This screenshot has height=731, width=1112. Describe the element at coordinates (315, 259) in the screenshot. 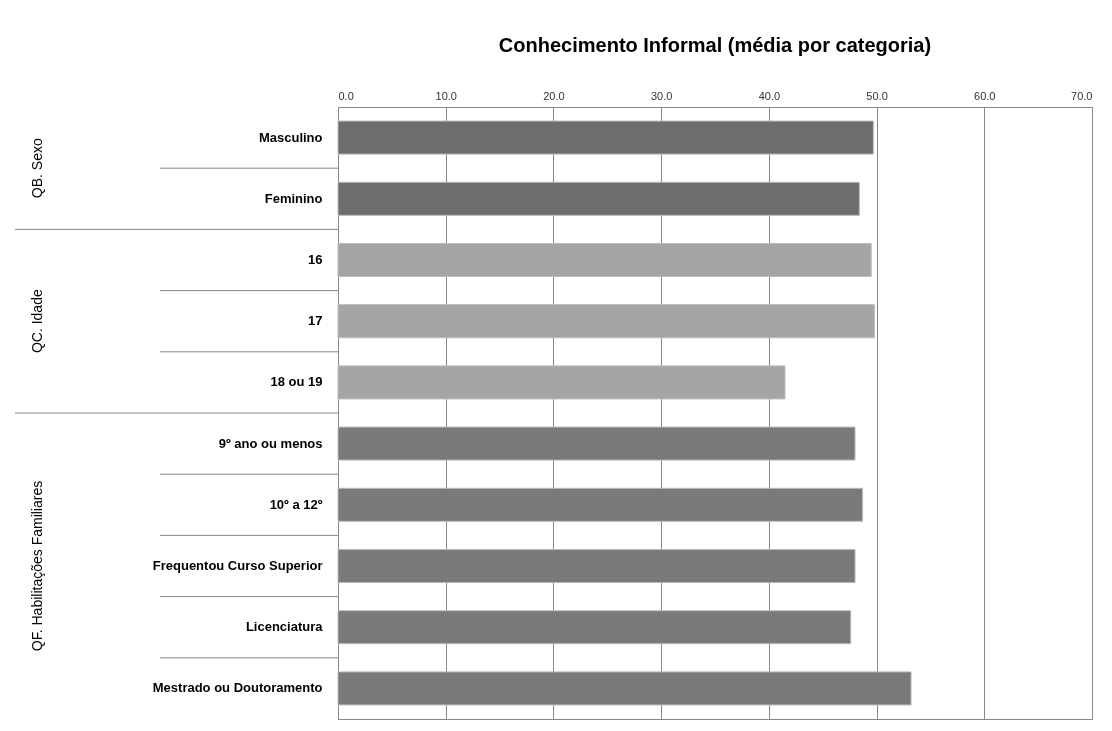

I see `y-tick-label: 16` at that location.